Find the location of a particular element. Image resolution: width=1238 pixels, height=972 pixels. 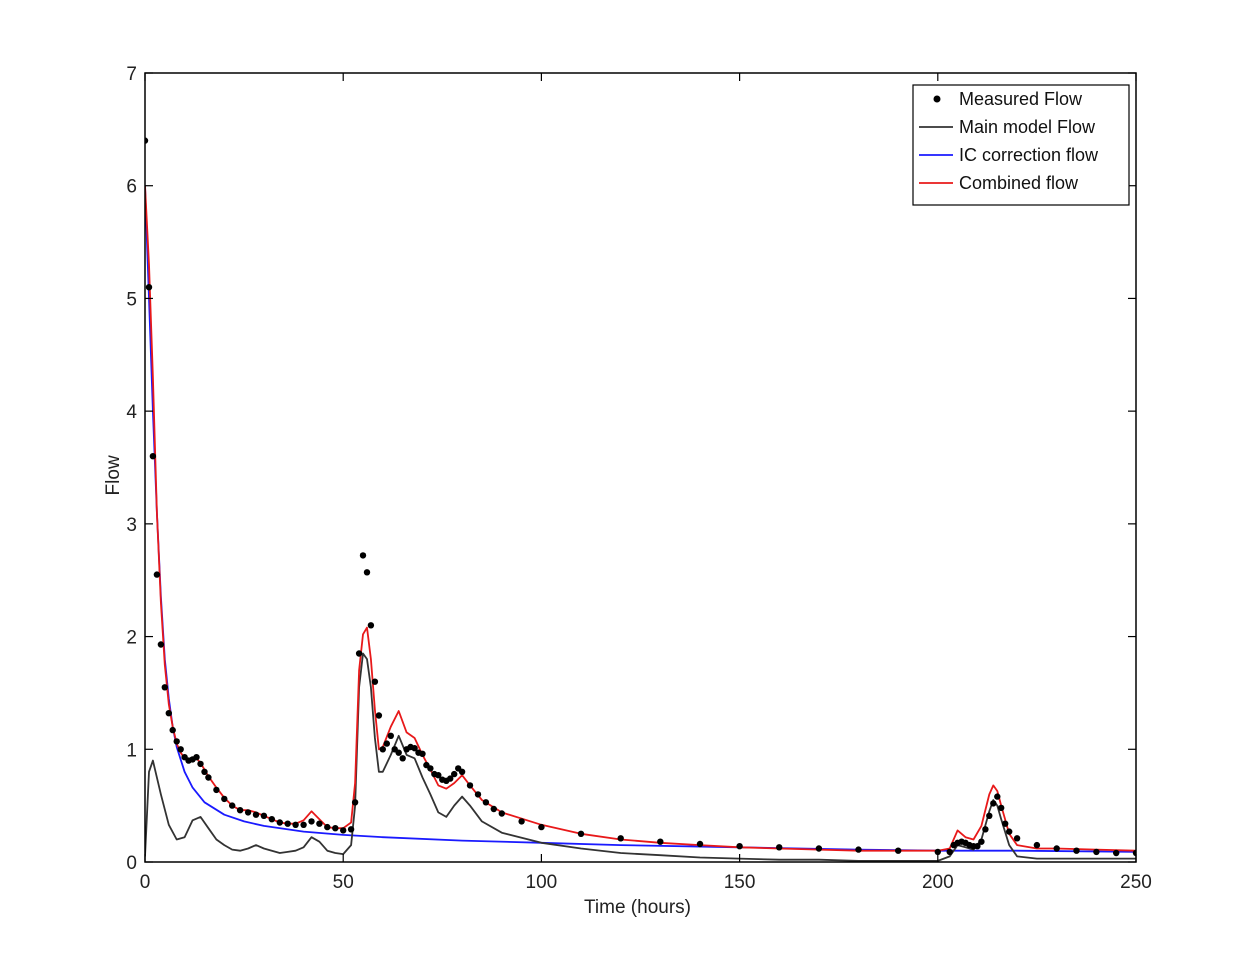

y-tick-label: 0 is located at coordinates (131, 863).